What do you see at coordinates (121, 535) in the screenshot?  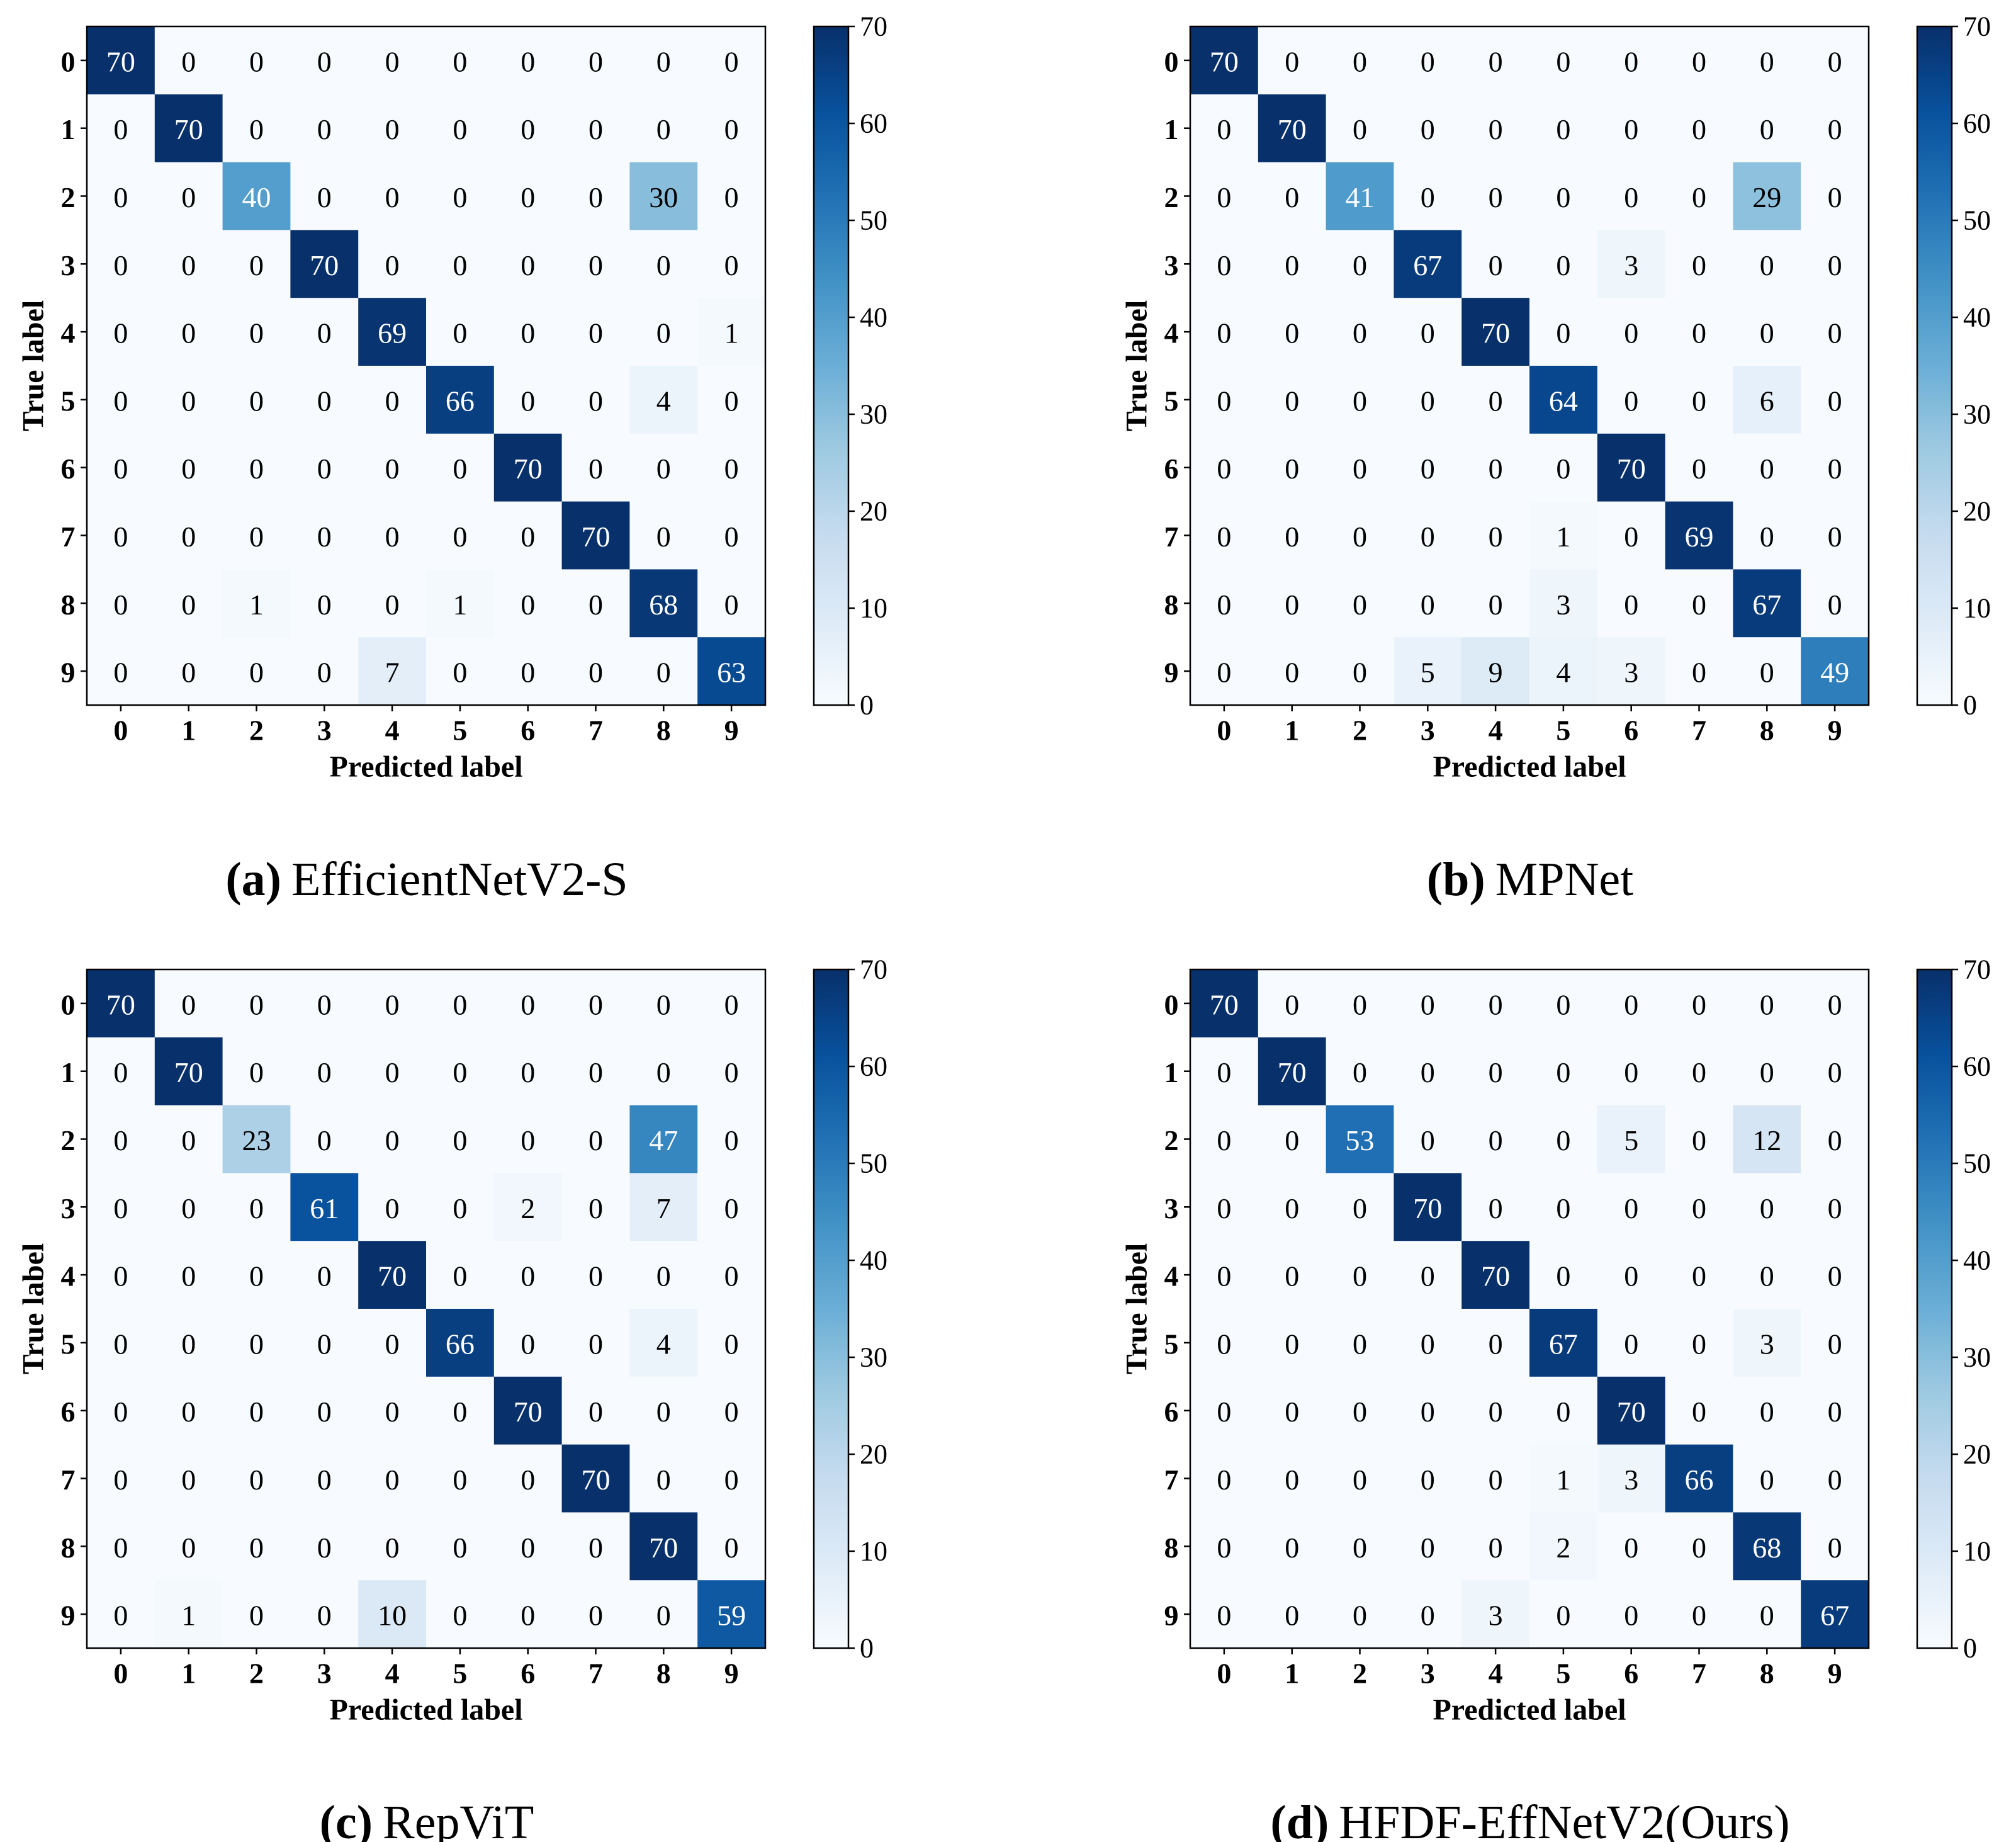 I see `matrix-cell-r7-c0` at bounding box center [121, 535].